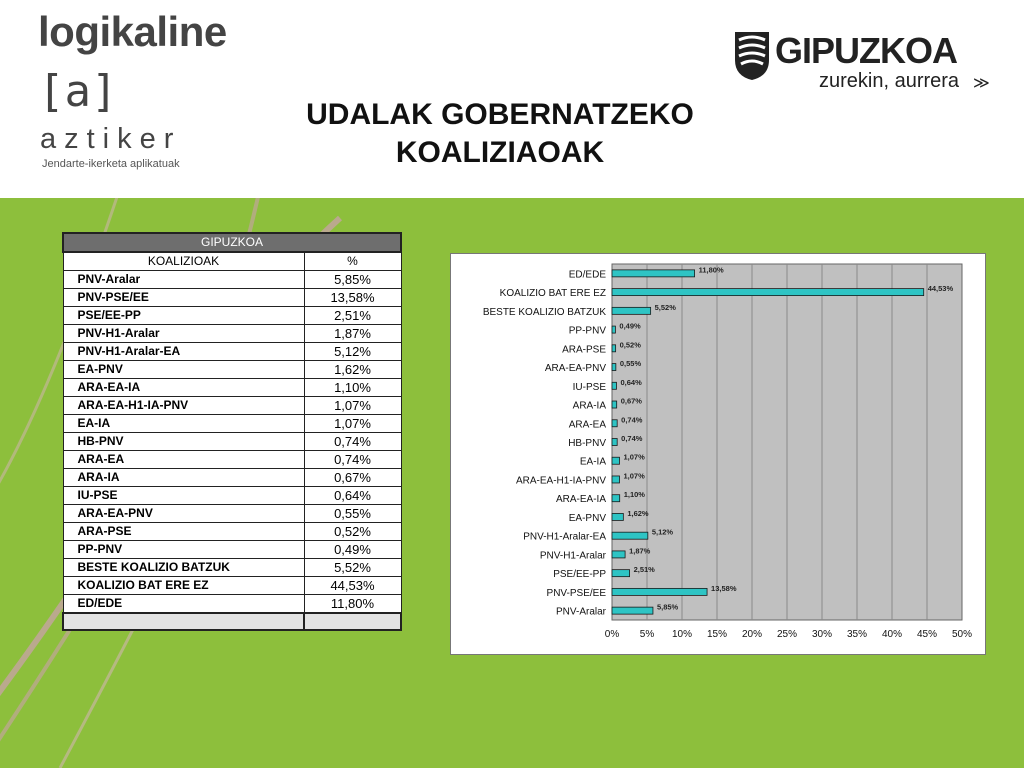 The height and width of the screenshot is (768, 1024). Describe the element at coordinates (232, 261) in the screenshot. I see `table-header-row: KOALIZIOAK %` at that location.